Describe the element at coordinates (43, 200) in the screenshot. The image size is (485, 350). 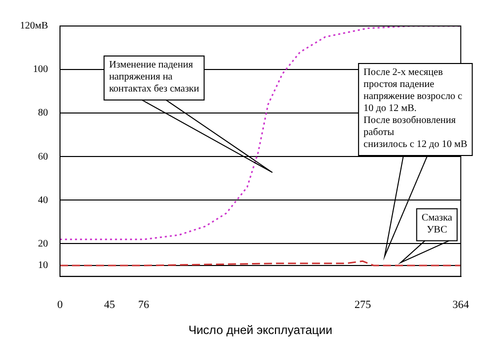
I see `y-tick-label: 40` at that location.